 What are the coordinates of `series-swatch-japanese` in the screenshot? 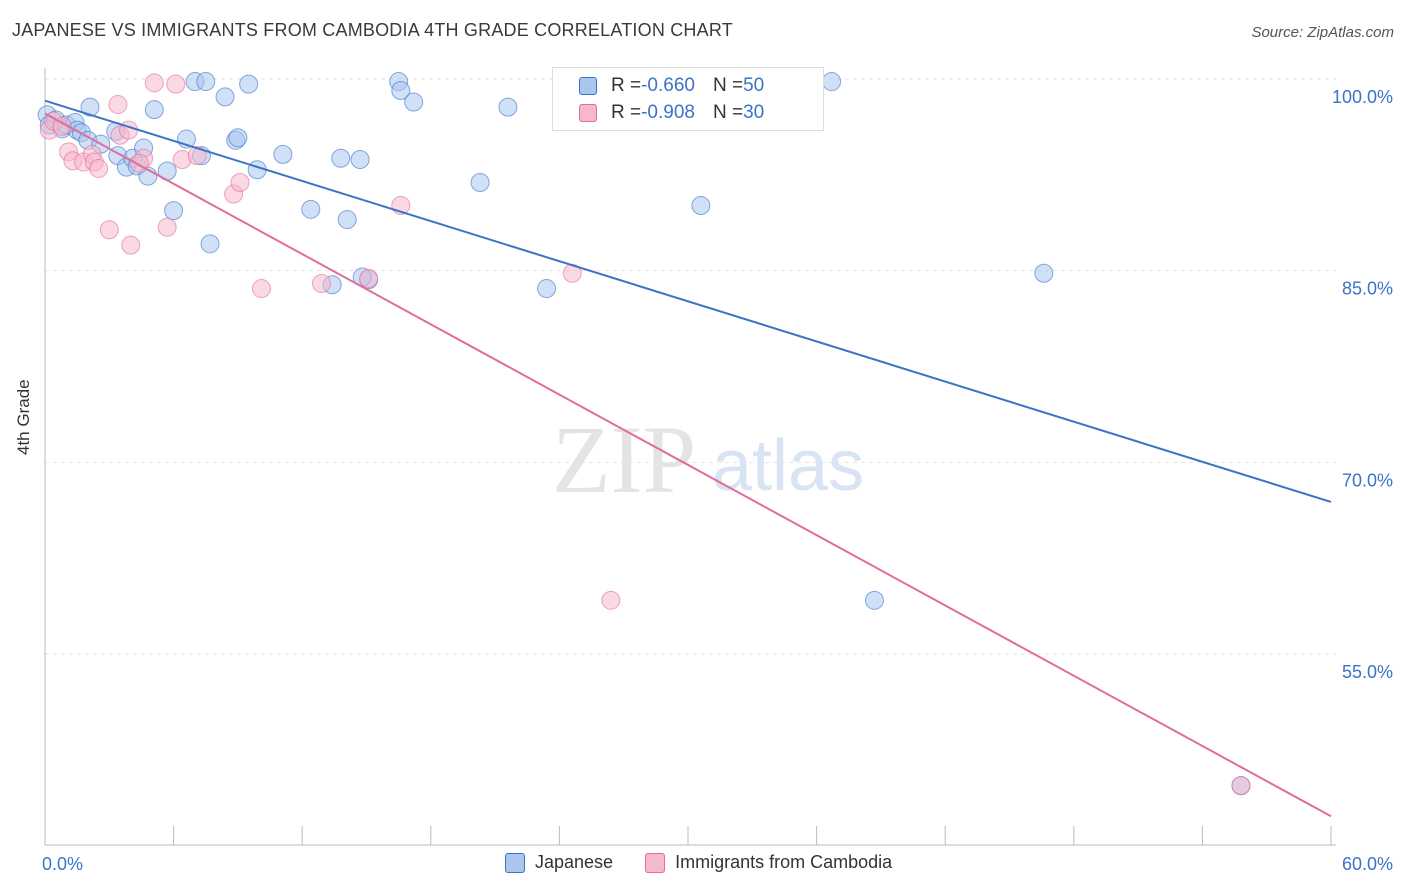 It's located at (515, 862).